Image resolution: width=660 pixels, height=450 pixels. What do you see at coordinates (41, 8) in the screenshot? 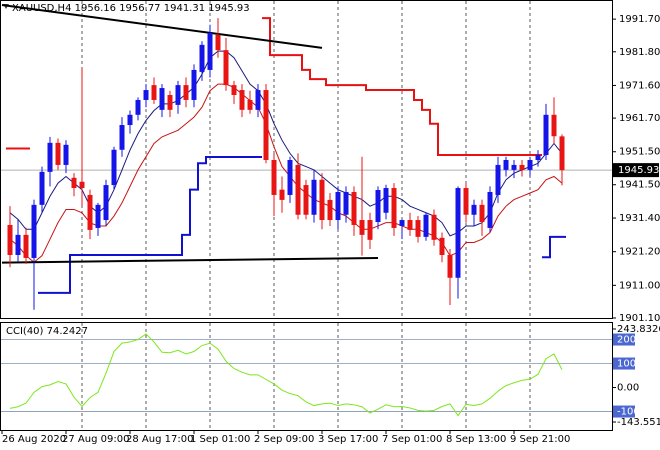
I see `symbol: XAUUSD,H4` at bounding box center [41, 8].